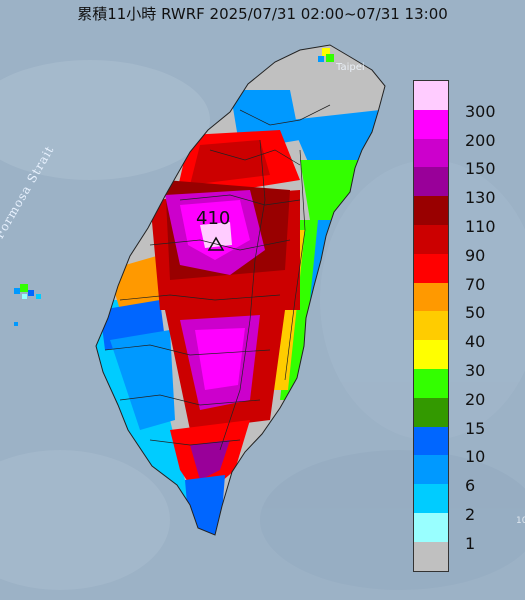  Describe the element at coordinates (480, 111) in the screenshot. I see `legend-label: 300` at that location.